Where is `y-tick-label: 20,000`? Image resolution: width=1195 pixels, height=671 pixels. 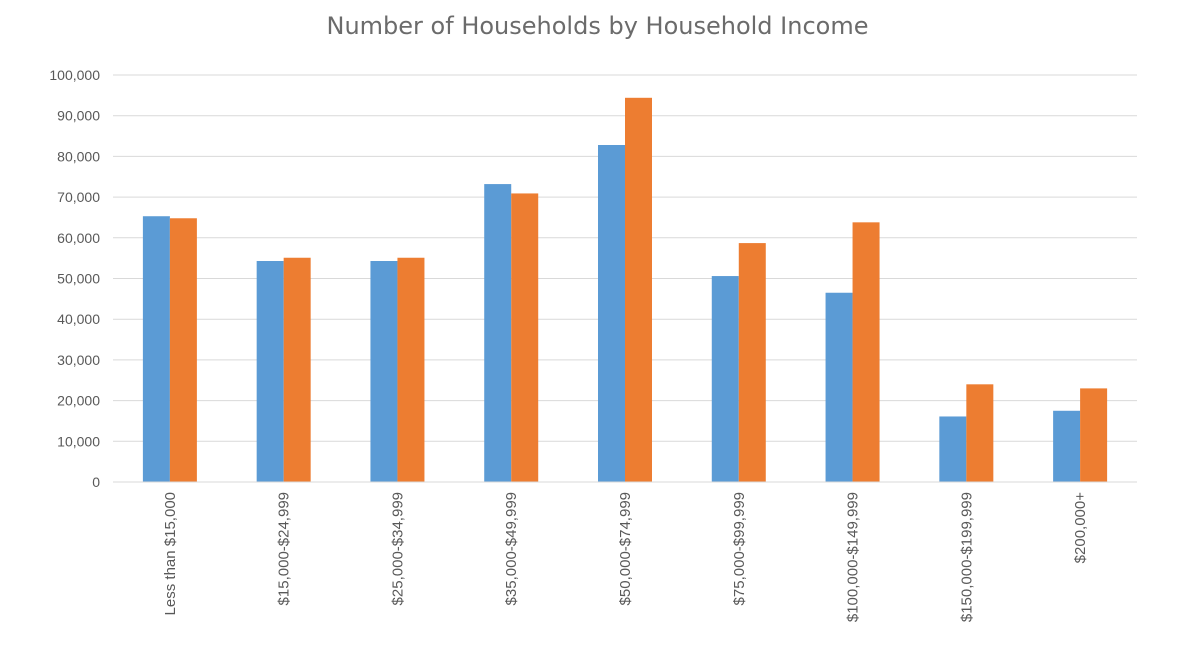 y-tick-label: 20,000 is located at coordinates (78, 401).